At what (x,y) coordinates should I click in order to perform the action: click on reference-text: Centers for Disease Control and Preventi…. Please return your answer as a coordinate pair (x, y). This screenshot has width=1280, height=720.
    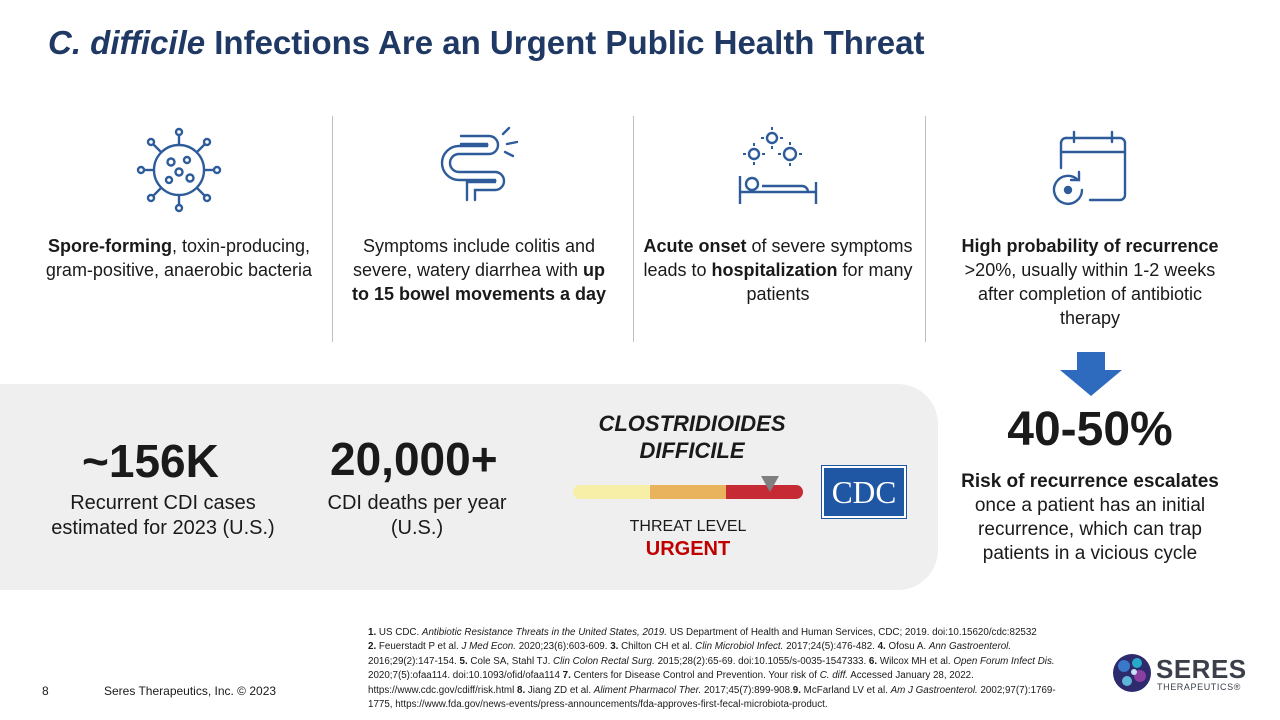
    Looking at the image, I should click on (696, 676).